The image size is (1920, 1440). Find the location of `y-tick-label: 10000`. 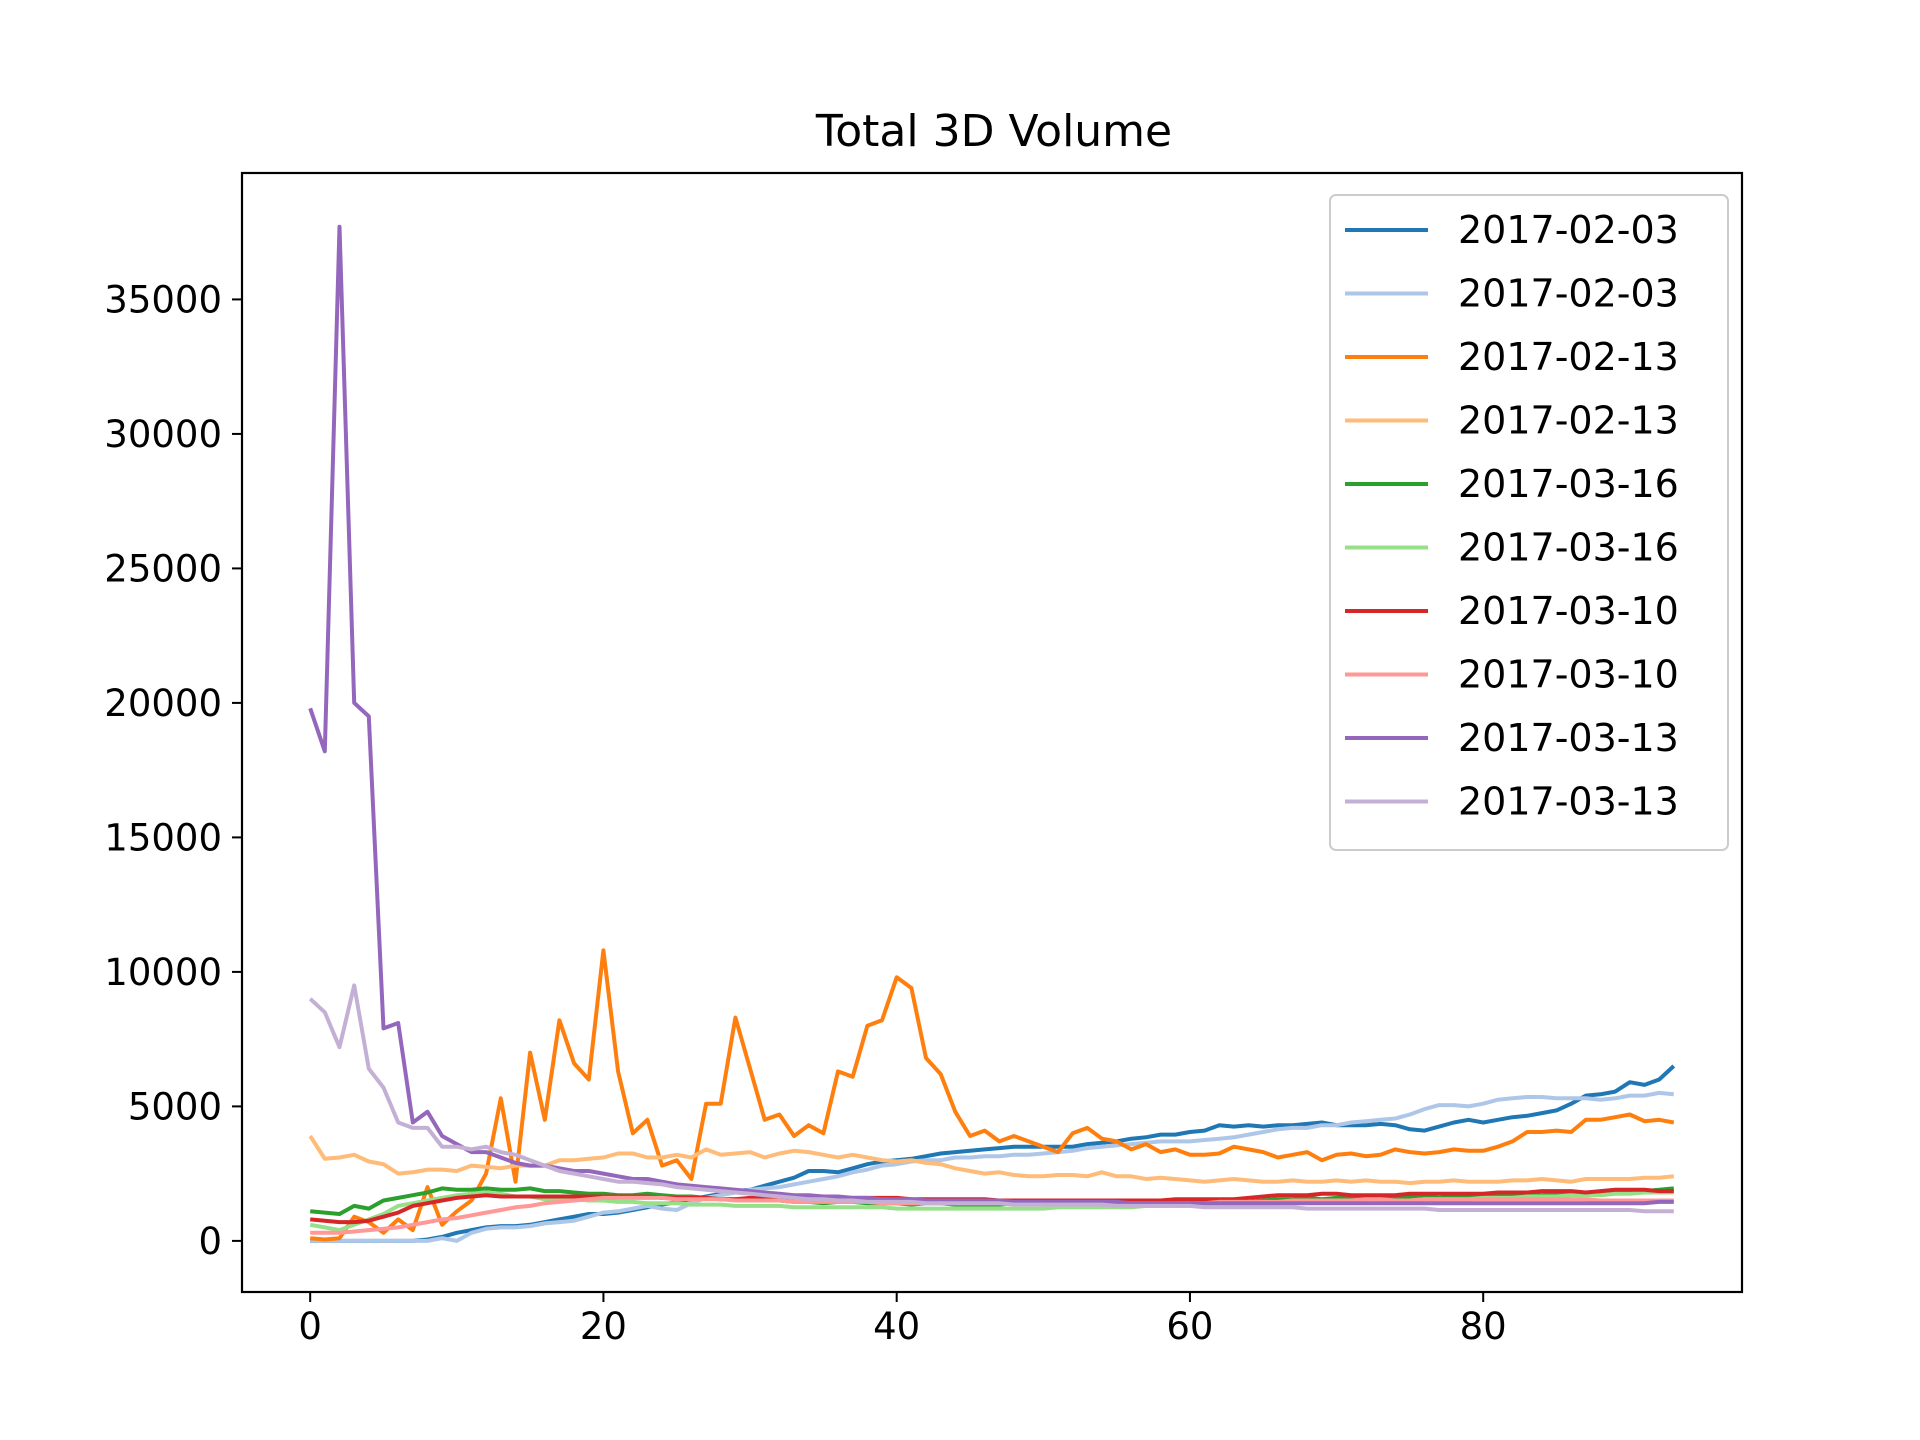

y-tick-label: 10000 is located at coordinates (163, 972).